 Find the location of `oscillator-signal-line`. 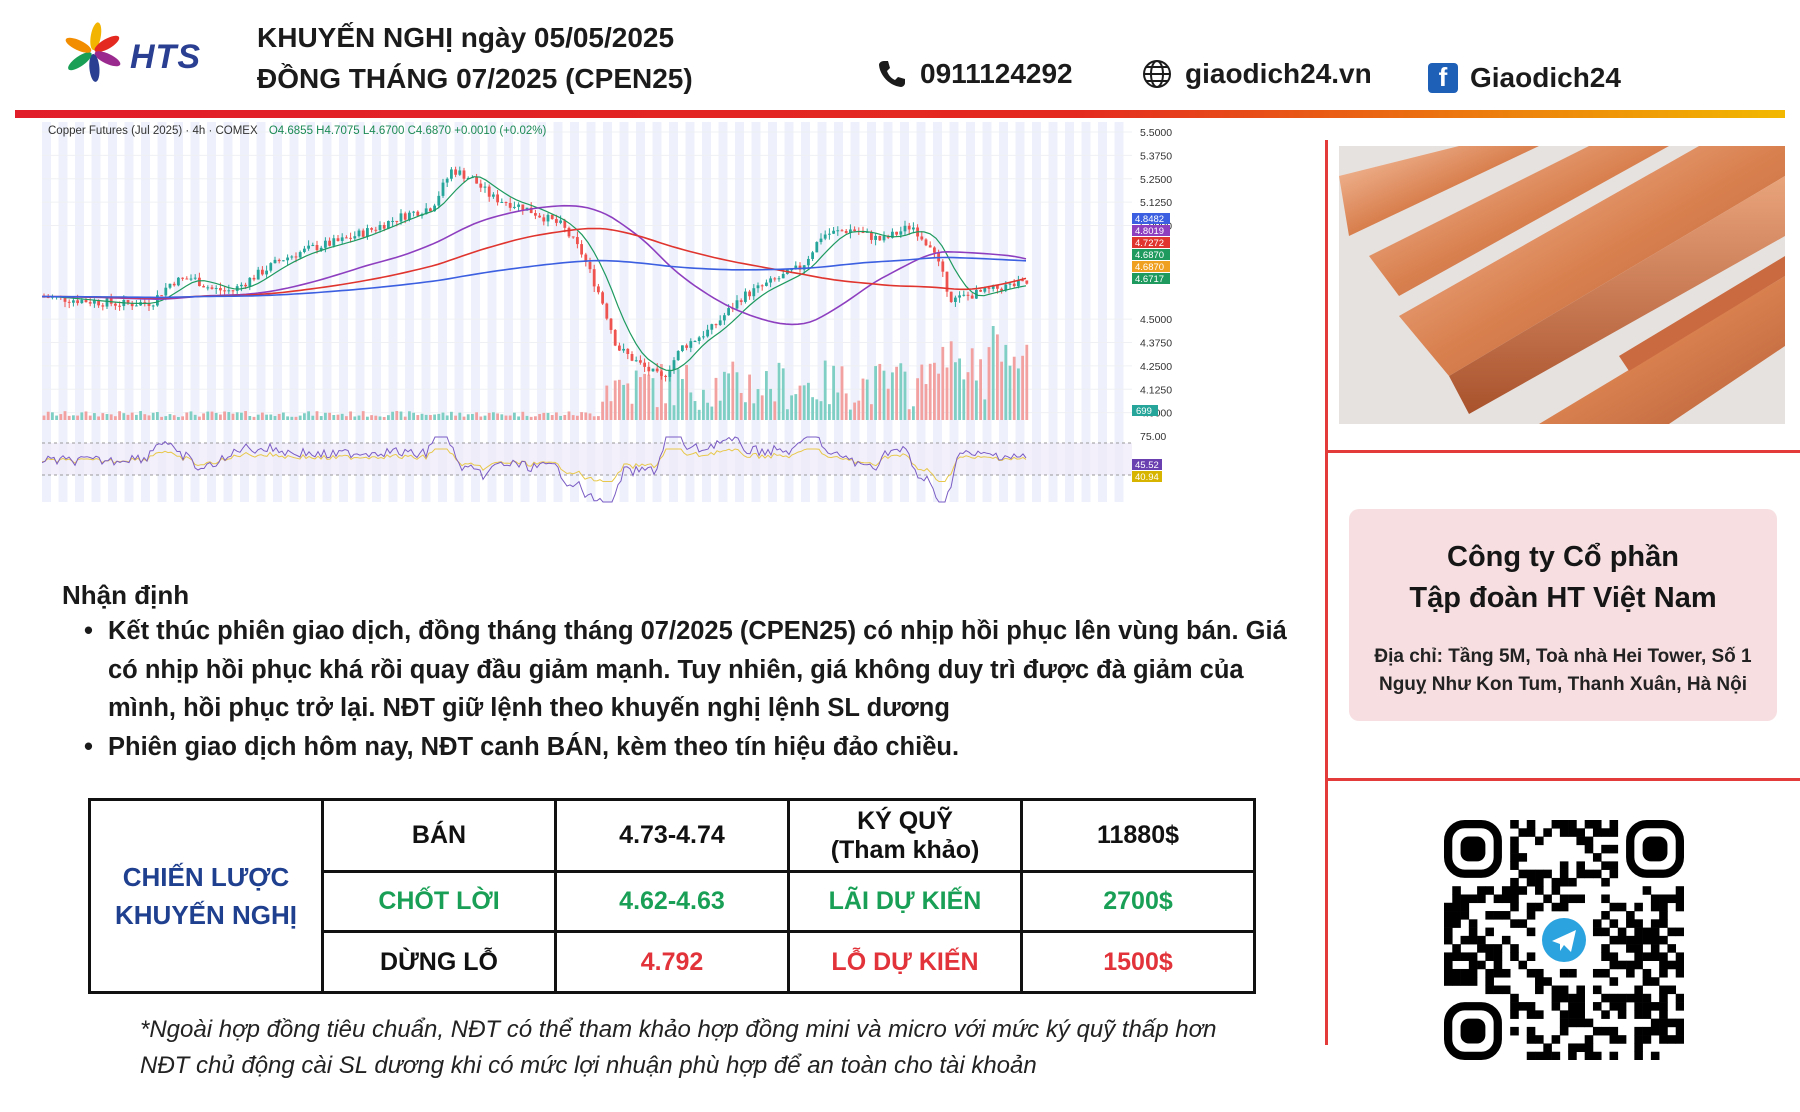

oscillator-signal-line is located at coordinates (534, 465).